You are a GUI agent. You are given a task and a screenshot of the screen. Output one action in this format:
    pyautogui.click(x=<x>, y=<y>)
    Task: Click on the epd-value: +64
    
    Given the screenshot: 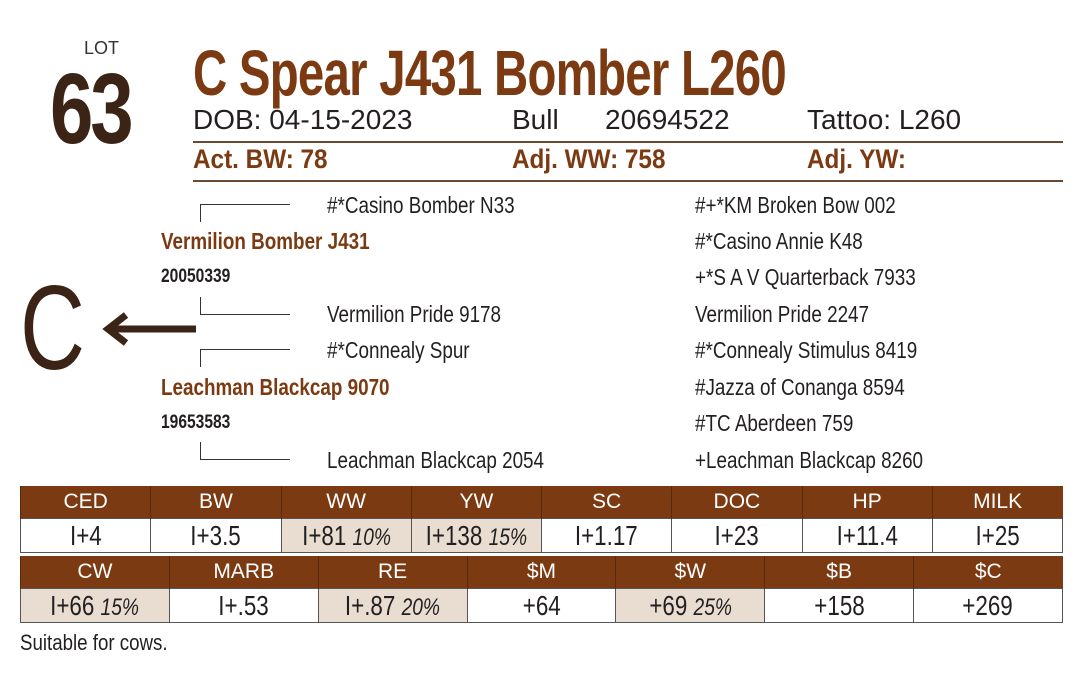 What is the action you would take?
    pyautogui.click(x=541, y=605)
    